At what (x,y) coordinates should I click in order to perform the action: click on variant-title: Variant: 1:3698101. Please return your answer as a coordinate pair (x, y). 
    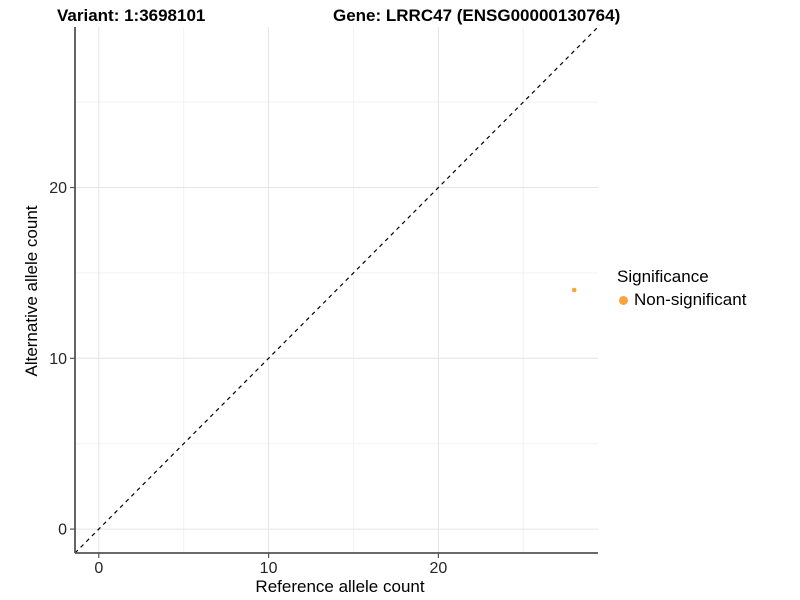
    Looking at the image, I should click on (131, 15).